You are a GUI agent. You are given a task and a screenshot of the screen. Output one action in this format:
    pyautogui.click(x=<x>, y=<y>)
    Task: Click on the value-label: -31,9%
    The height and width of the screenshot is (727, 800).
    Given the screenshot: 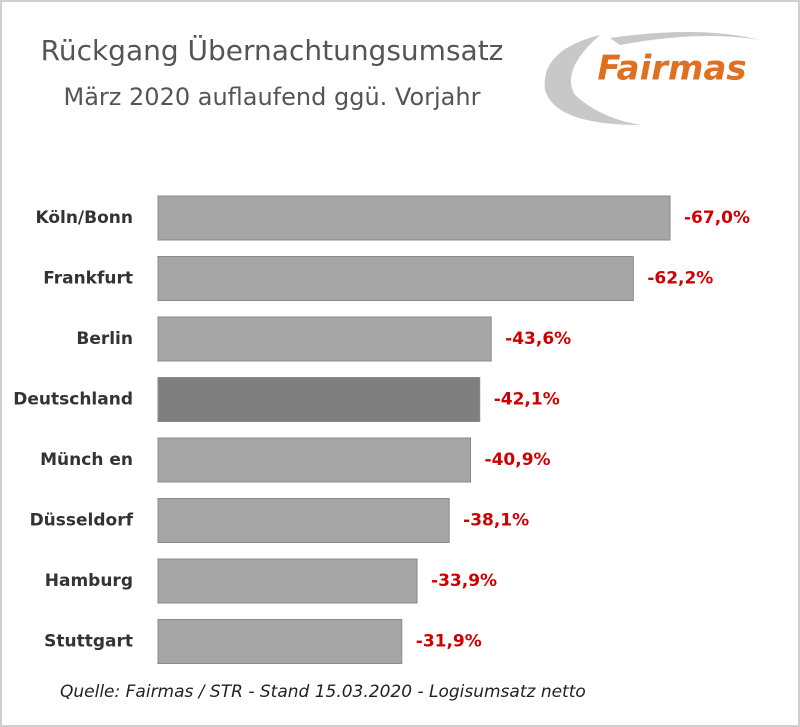 What is the action you would take?
    pyautogui.click(x=449, y=642)
    